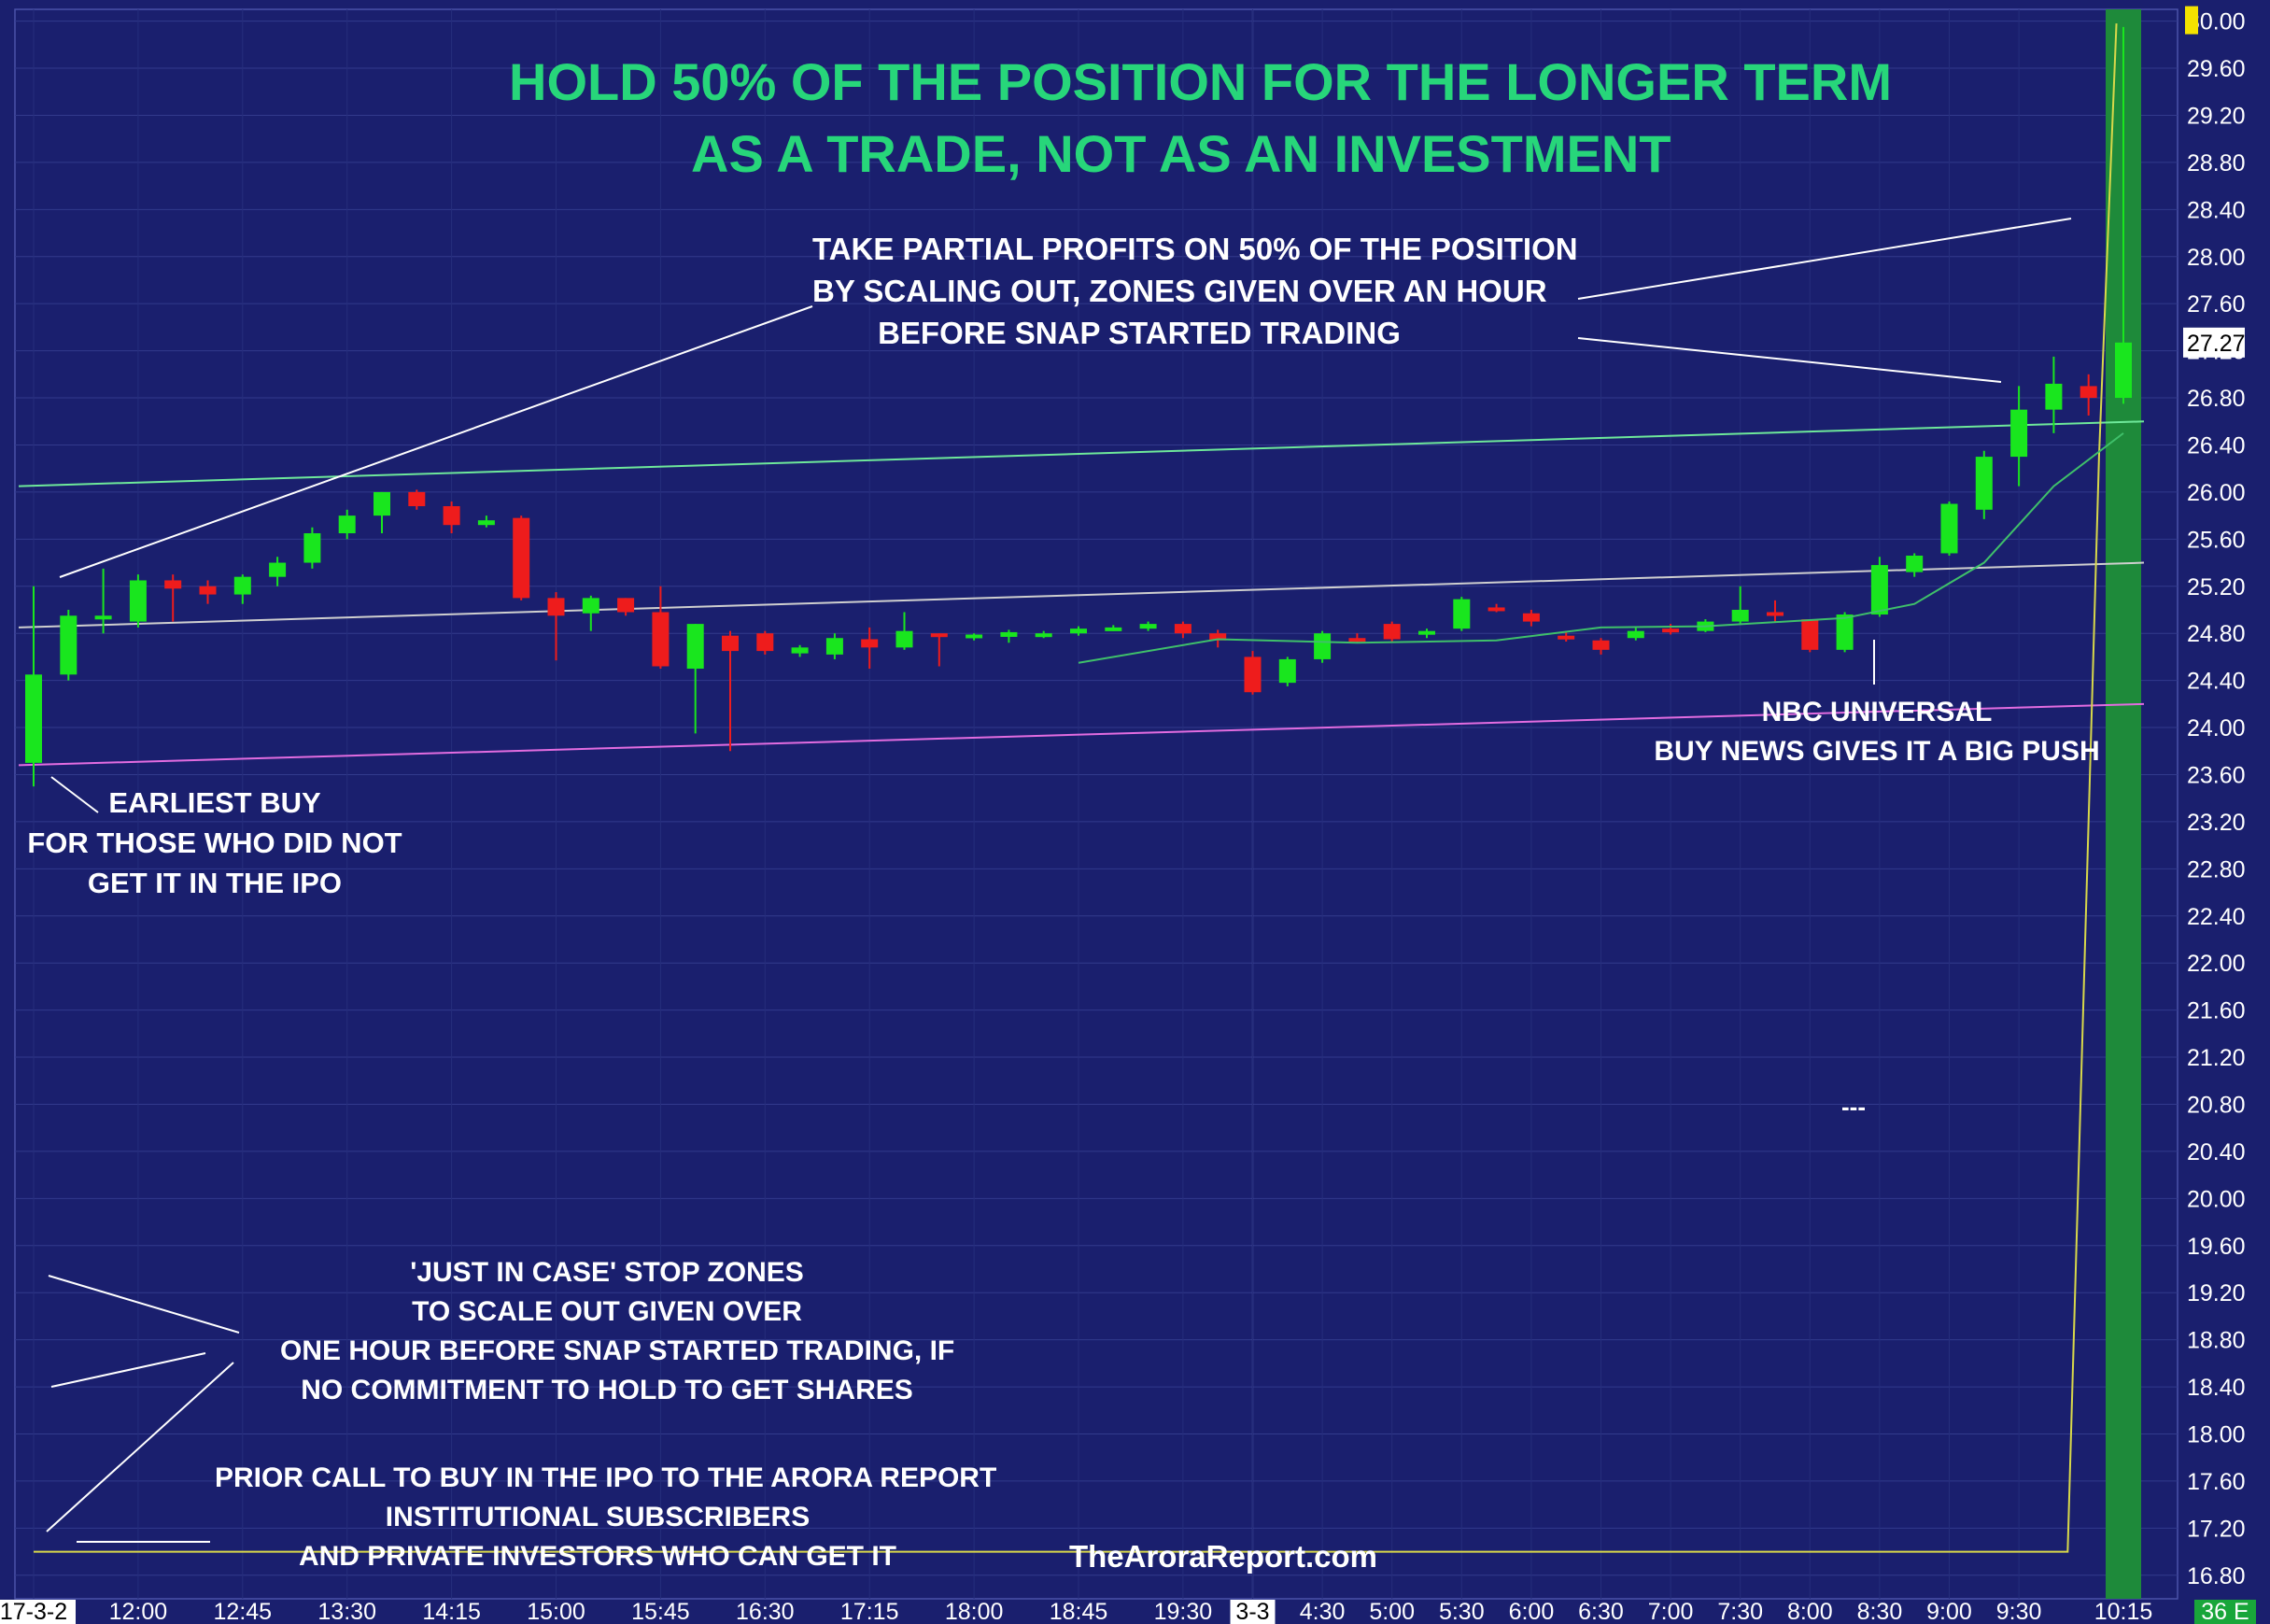  What do you see at coordinates (1139, 333) in the screenshot?
I see `annotation-line: BEFORE SNAP STARTED TRADING` at bounding box center [1139, 333].